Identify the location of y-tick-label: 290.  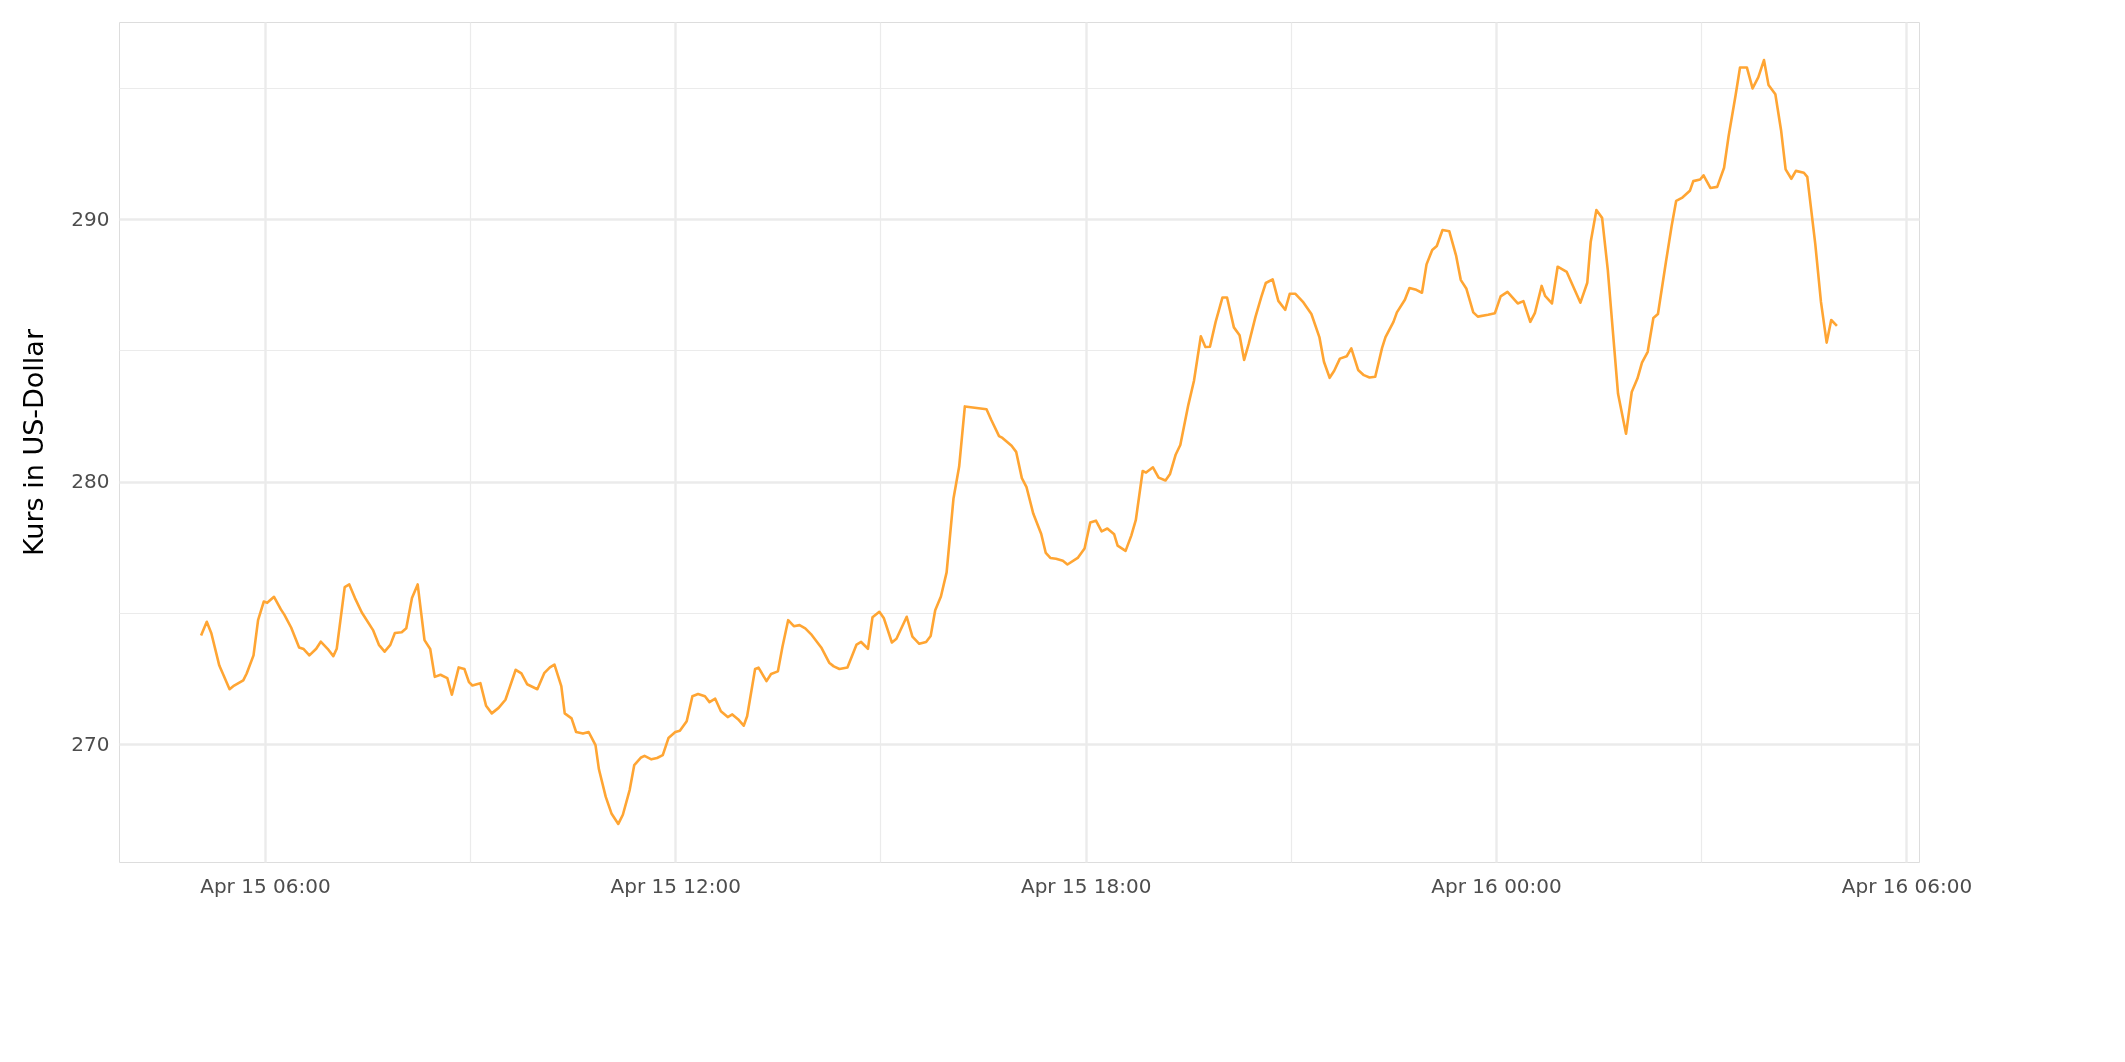
(90, 218).